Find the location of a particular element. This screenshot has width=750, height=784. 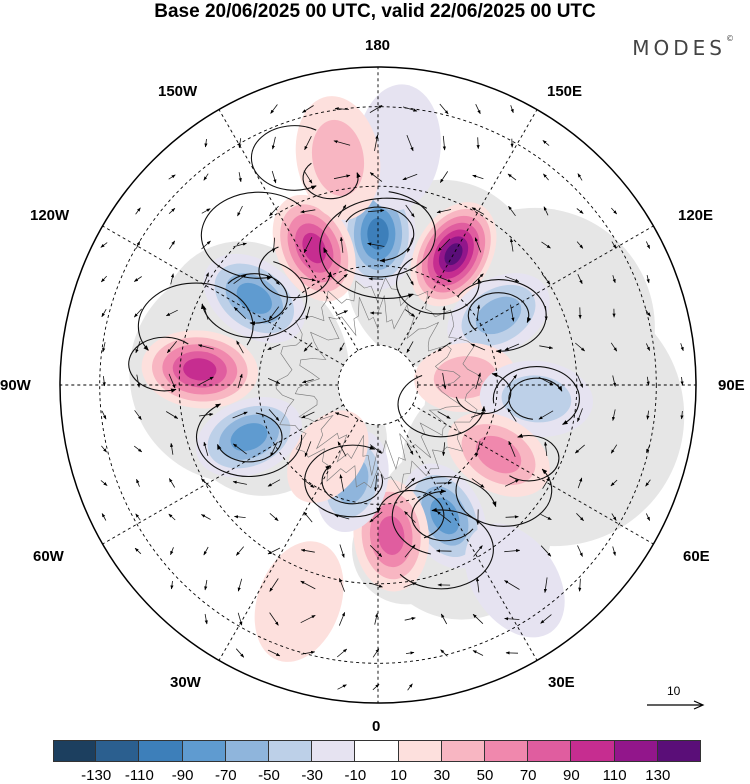

lon-label-90e: 90E is located at coordinates (731, 386).